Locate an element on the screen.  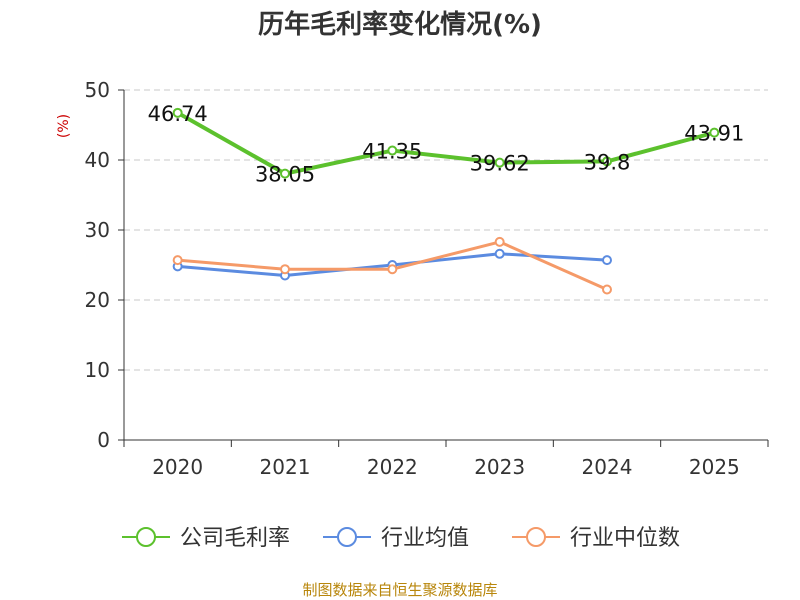
x-tick-label-2020: 2020 is located at coordinates (177, 467).